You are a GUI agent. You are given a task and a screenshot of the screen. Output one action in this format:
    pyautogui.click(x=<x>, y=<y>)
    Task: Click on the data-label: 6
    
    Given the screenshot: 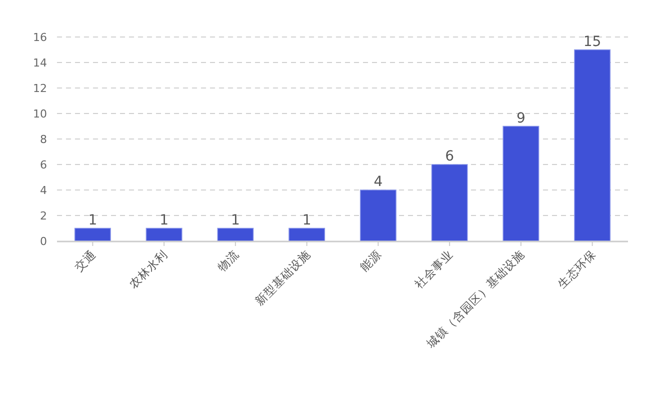 What is the action you would take?
    pyautogui.click(x=449, y=156)
    